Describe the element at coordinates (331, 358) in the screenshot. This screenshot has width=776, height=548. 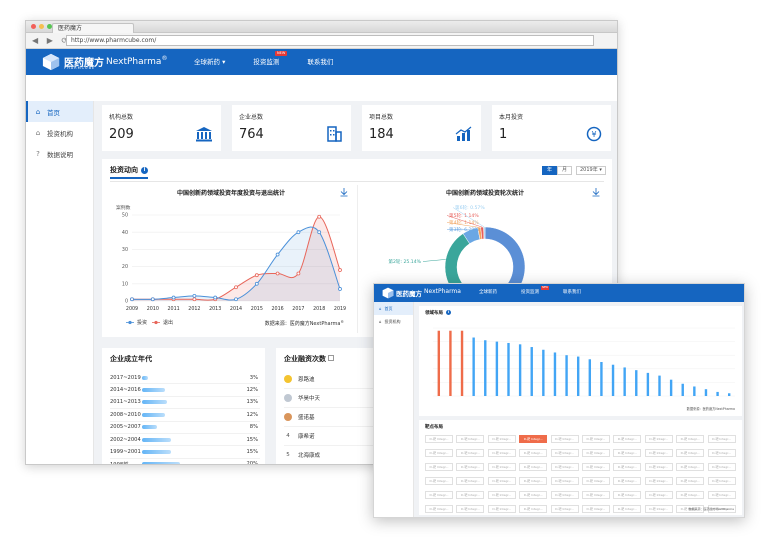
I see `checkbox-icon` at that location.